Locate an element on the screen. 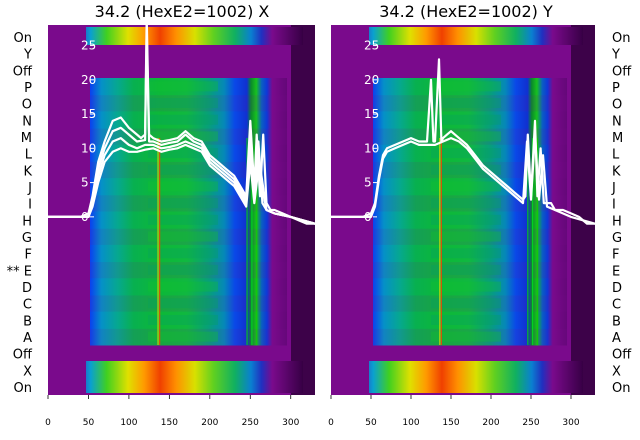 The height and width of the screenshot is (440, 640). row-label-left: O is located at coordinates (27, 105).